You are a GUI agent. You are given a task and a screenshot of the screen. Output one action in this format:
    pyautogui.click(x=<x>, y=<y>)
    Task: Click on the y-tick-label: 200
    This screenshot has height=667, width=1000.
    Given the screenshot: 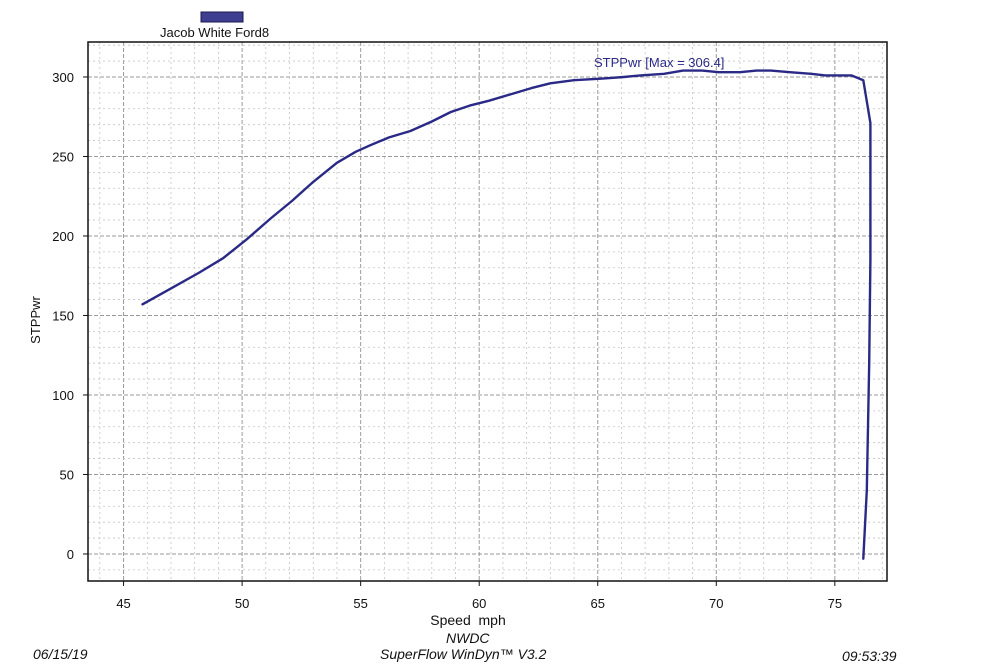 What is the action you would take?
    pyautogui.click(x=63, y=236)
    